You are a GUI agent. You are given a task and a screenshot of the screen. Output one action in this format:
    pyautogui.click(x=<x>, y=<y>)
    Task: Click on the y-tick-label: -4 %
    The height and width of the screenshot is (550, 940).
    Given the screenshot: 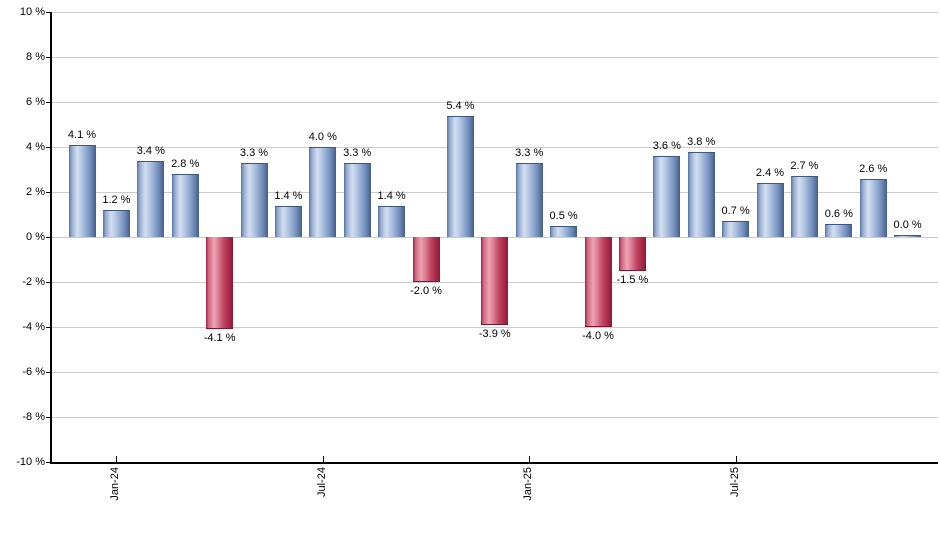 What is the action you would take?
    pyautogui.click(x=33, y=326)
    